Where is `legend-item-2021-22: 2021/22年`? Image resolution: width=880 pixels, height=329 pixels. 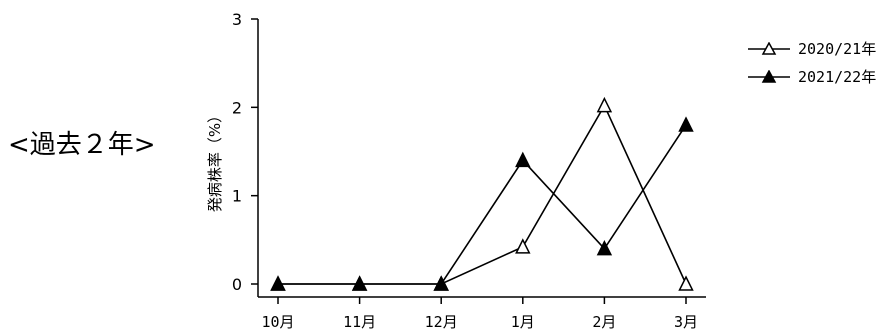
legend-item-2021-22: 2021/22年 is located at coordinates (812, 76).